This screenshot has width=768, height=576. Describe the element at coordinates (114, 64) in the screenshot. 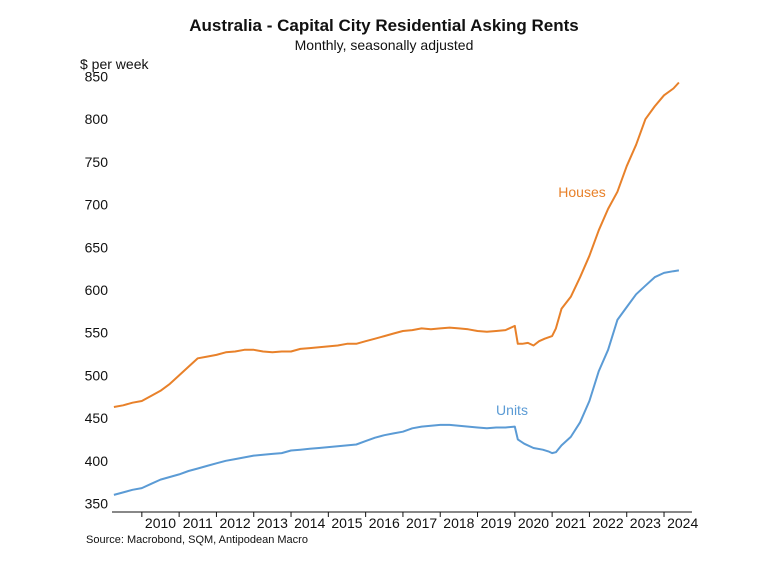

I see `y-axis-label: $ per week` at that location.